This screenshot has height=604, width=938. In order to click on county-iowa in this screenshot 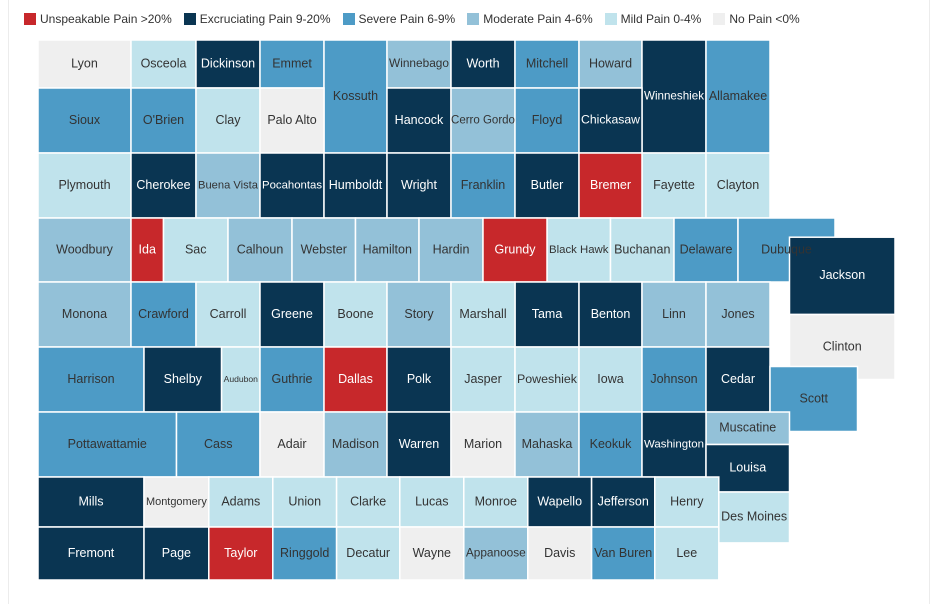, I will do `click(610, 379)`.